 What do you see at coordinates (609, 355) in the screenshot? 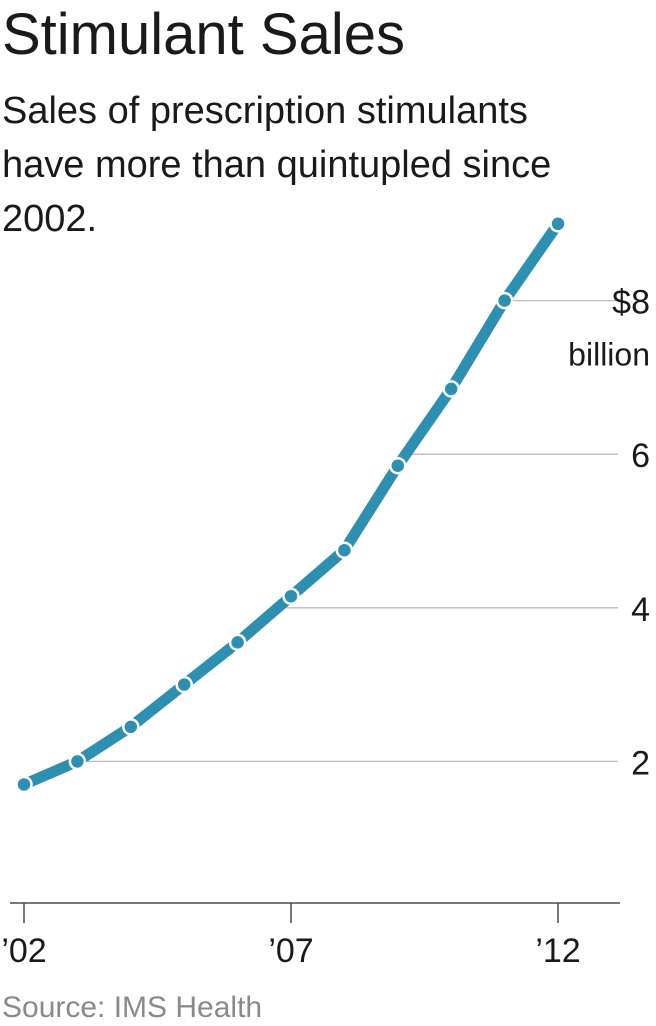
I see `y-unit-label: billion` at bounding box center [609, 355].